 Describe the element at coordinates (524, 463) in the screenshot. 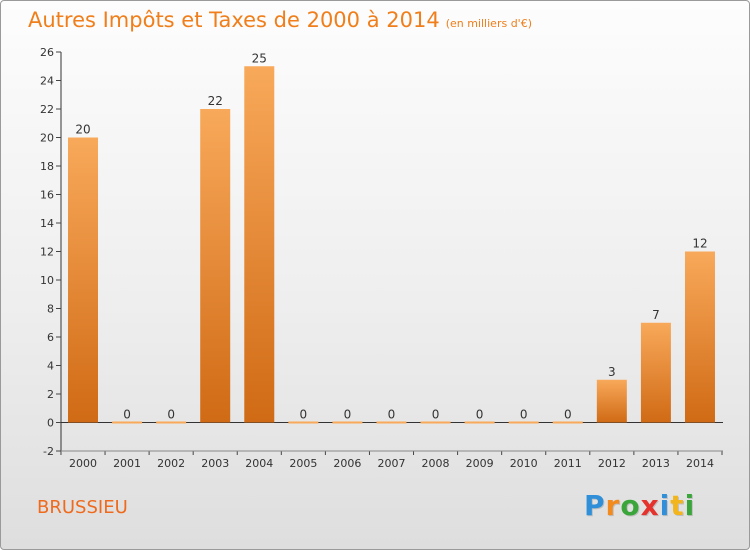

I see `x-tick-label: 2010` at that location.